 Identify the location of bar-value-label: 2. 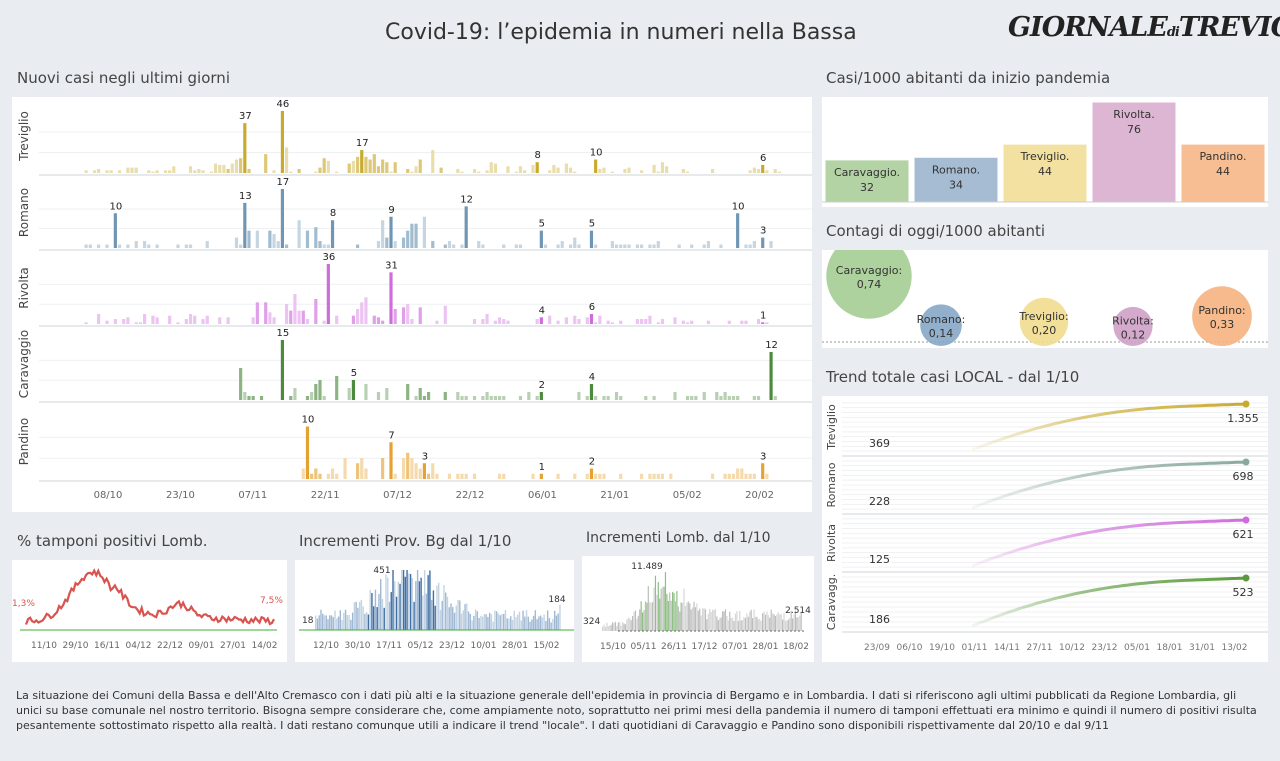
(542, 385).